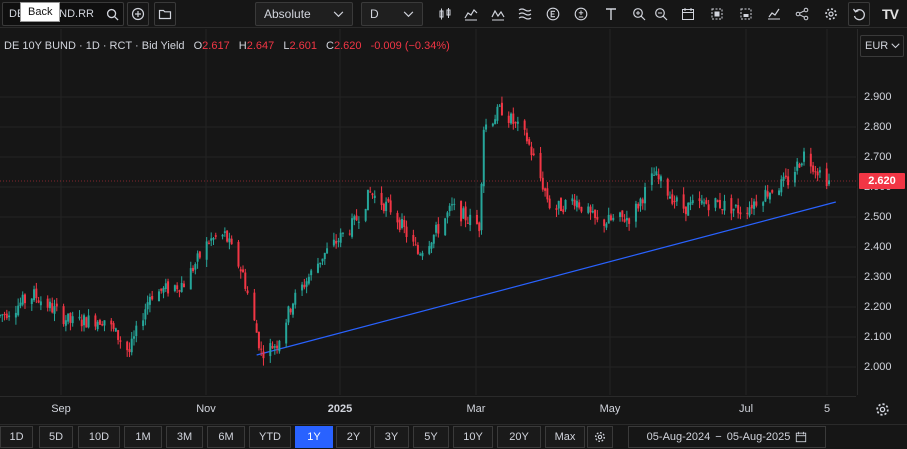  Describe the element at coordinates (600, 437) in the screenshot. I see `range-settings-button` at that location.